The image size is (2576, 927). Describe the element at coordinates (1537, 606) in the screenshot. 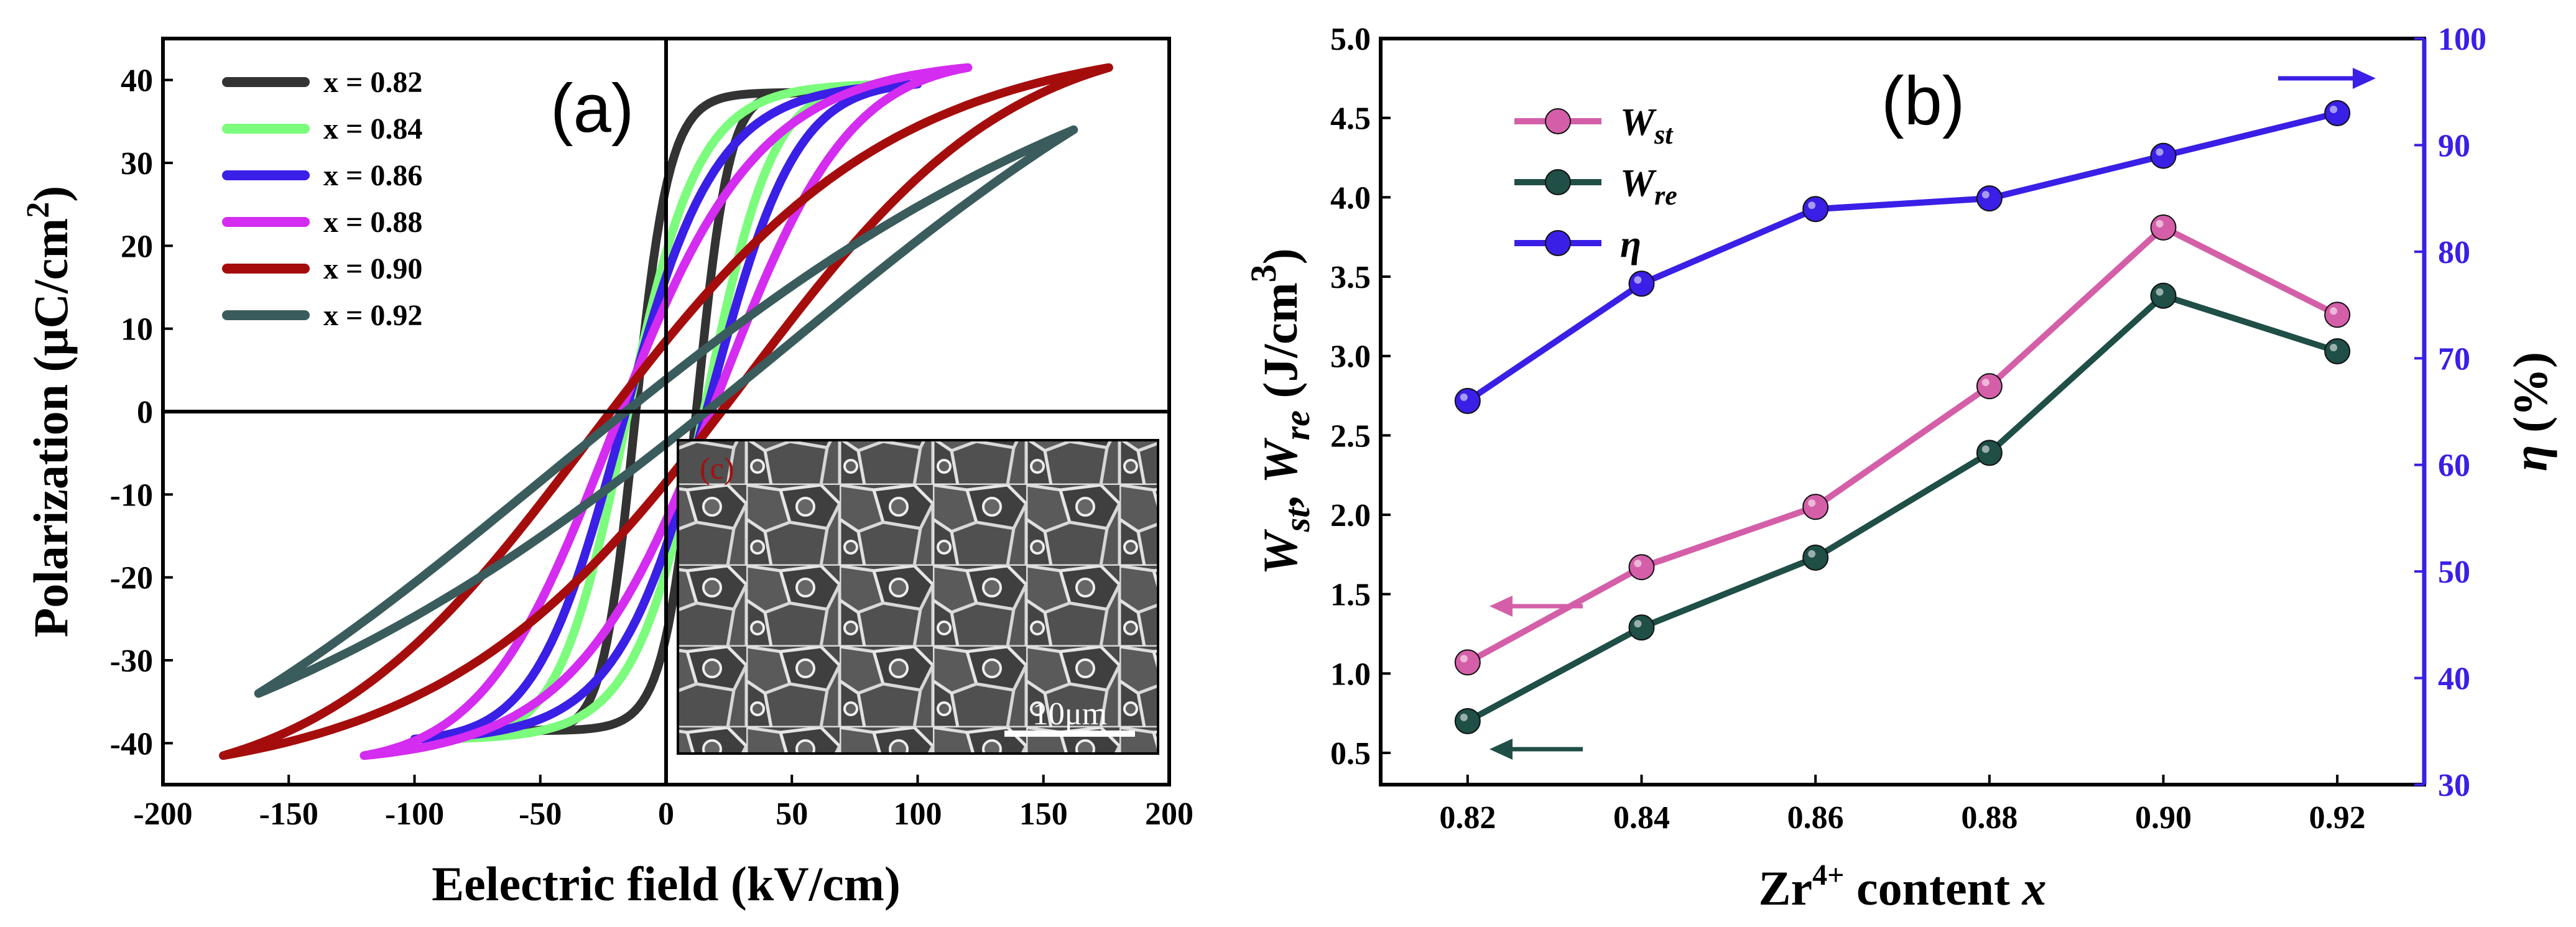

I see `left-axis-arrow-wst` at that location.